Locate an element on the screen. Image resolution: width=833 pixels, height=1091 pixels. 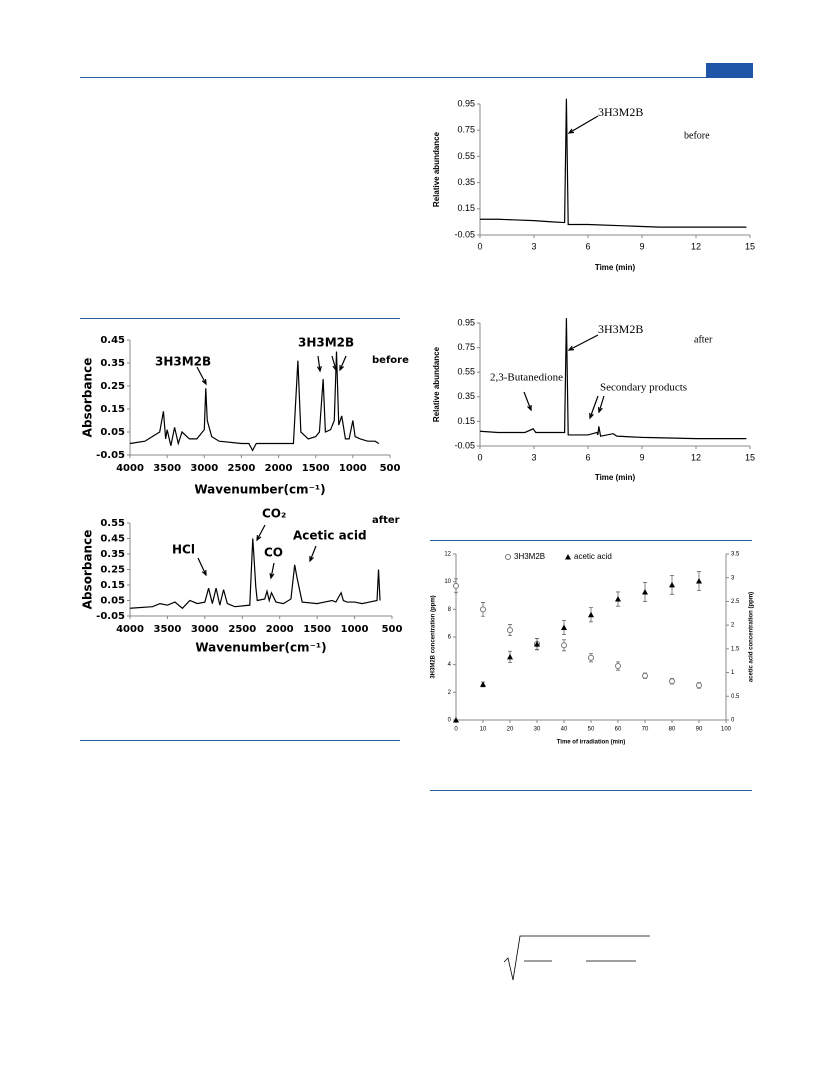
y2-tick-label: 0 is located at coordinates (733, 721).